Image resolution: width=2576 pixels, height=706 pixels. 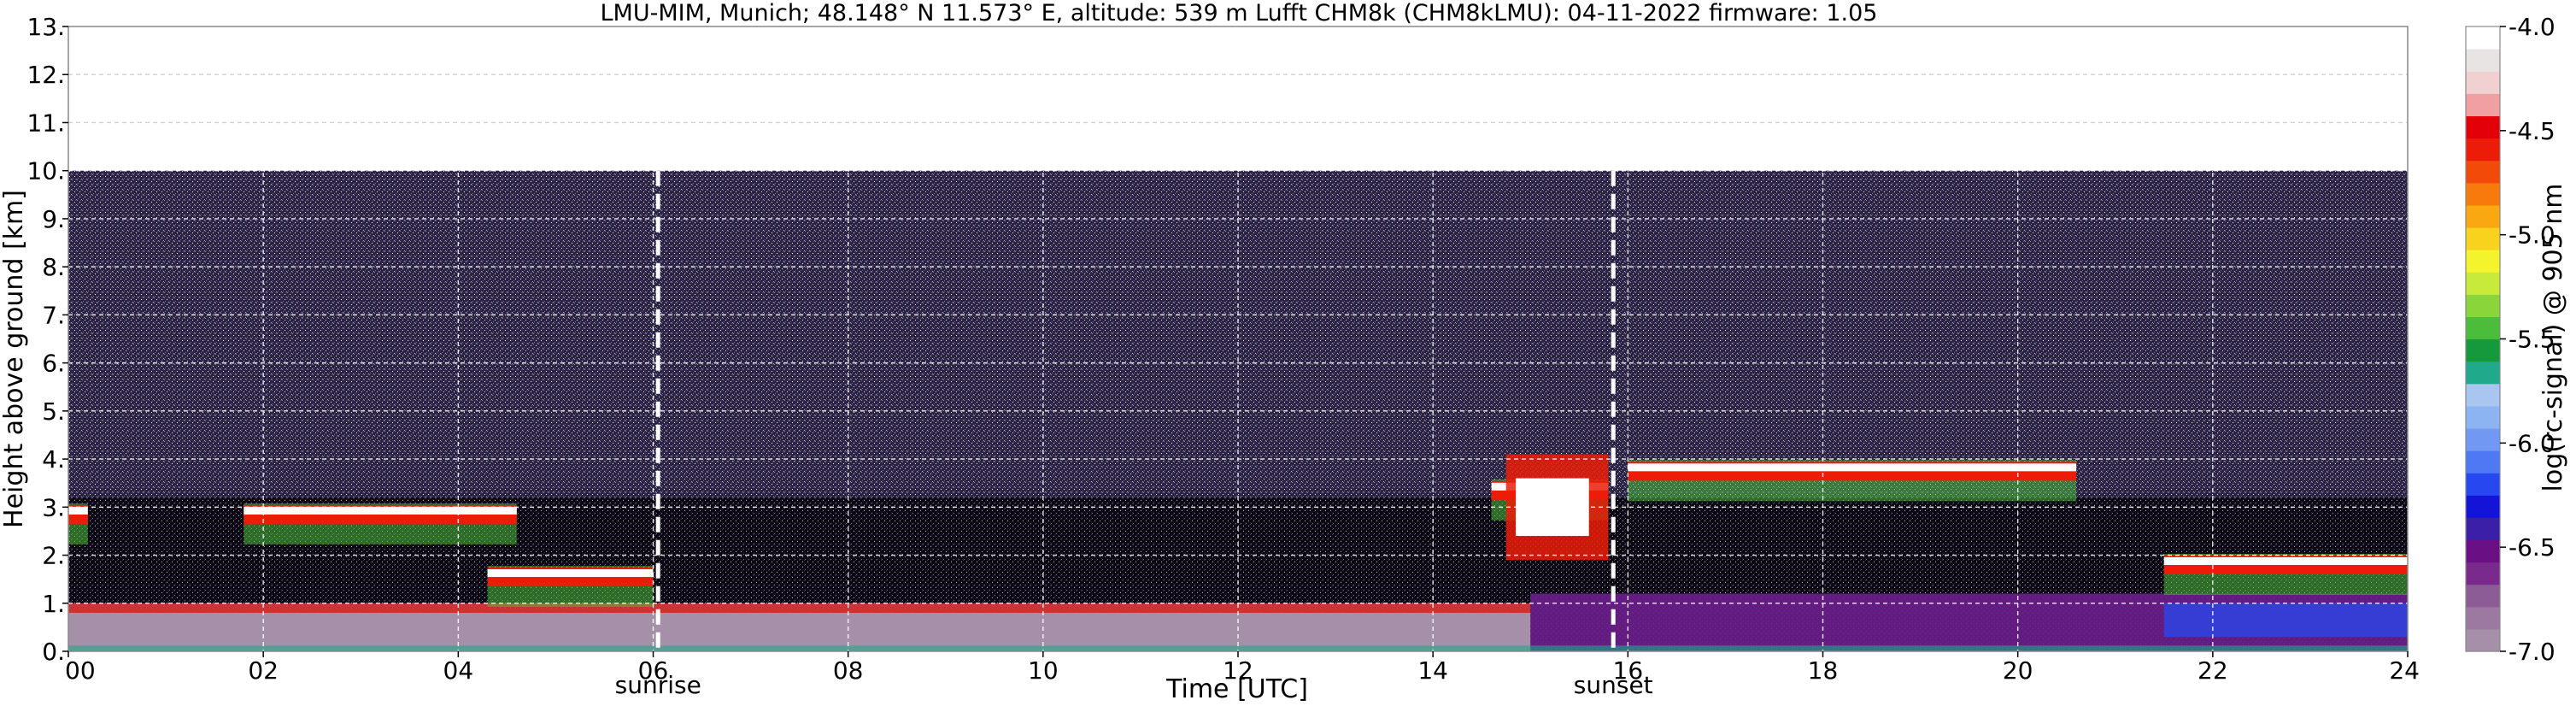 What do you see at coordinates (1238, 670) in the screenshot?
I see `x-tick-label: 12` at bounding box center [1238, 670].